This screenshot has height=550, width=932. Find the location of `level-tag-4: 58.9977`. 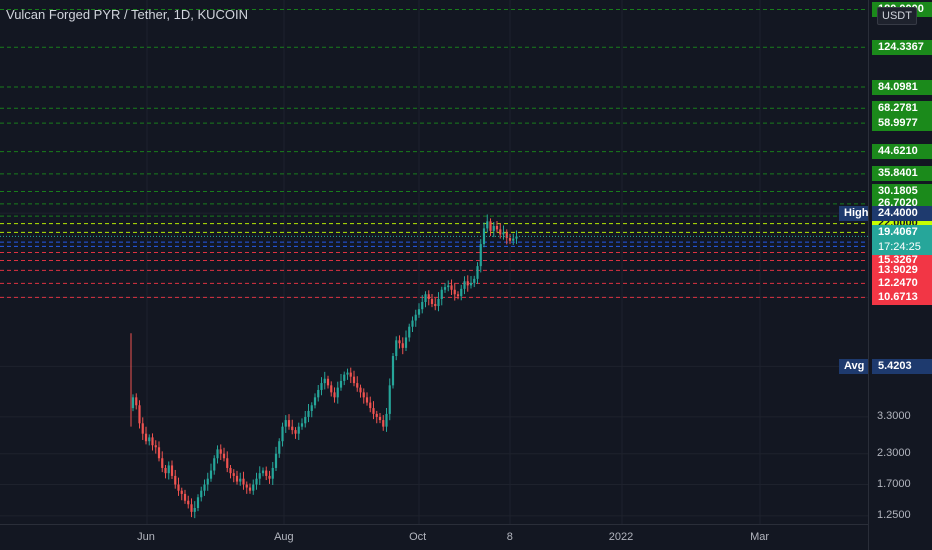

level-tag-4: 58.9977 is located at coordinates (902, 123).